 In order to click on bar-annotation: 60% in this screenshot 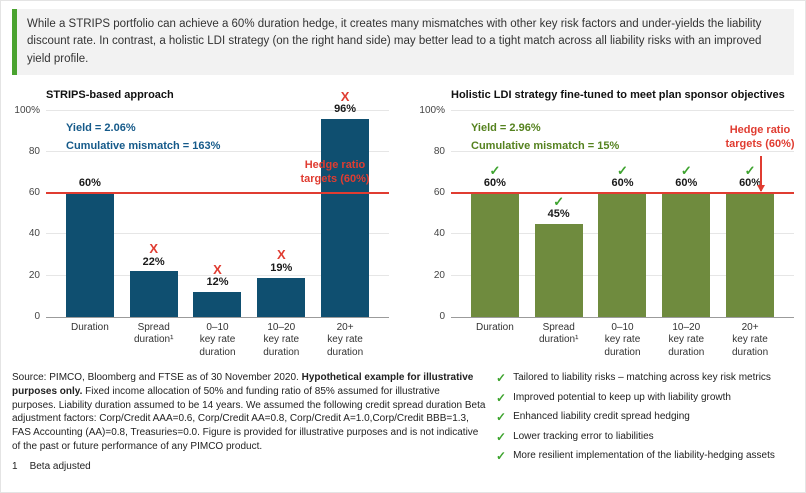, I will do `click(90, 184)`.